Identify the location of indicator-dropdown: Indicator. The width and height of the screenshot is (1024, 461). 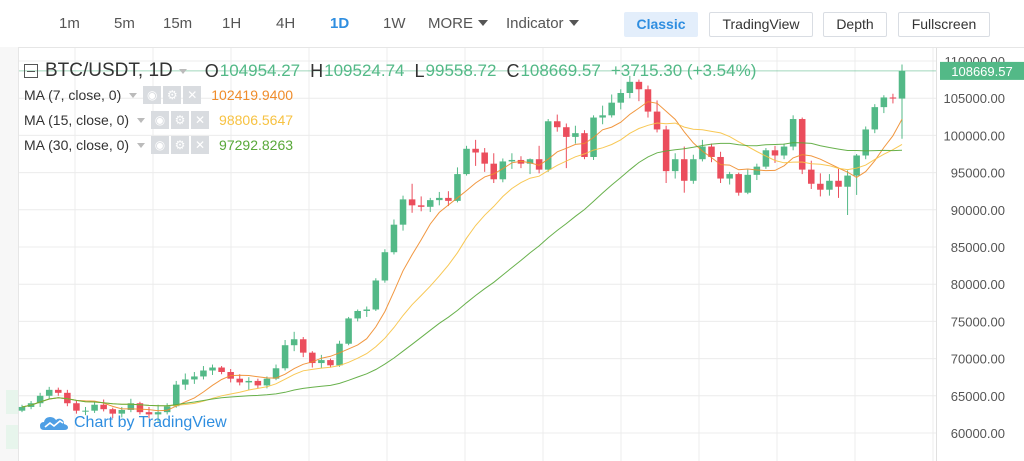
(542, 23).